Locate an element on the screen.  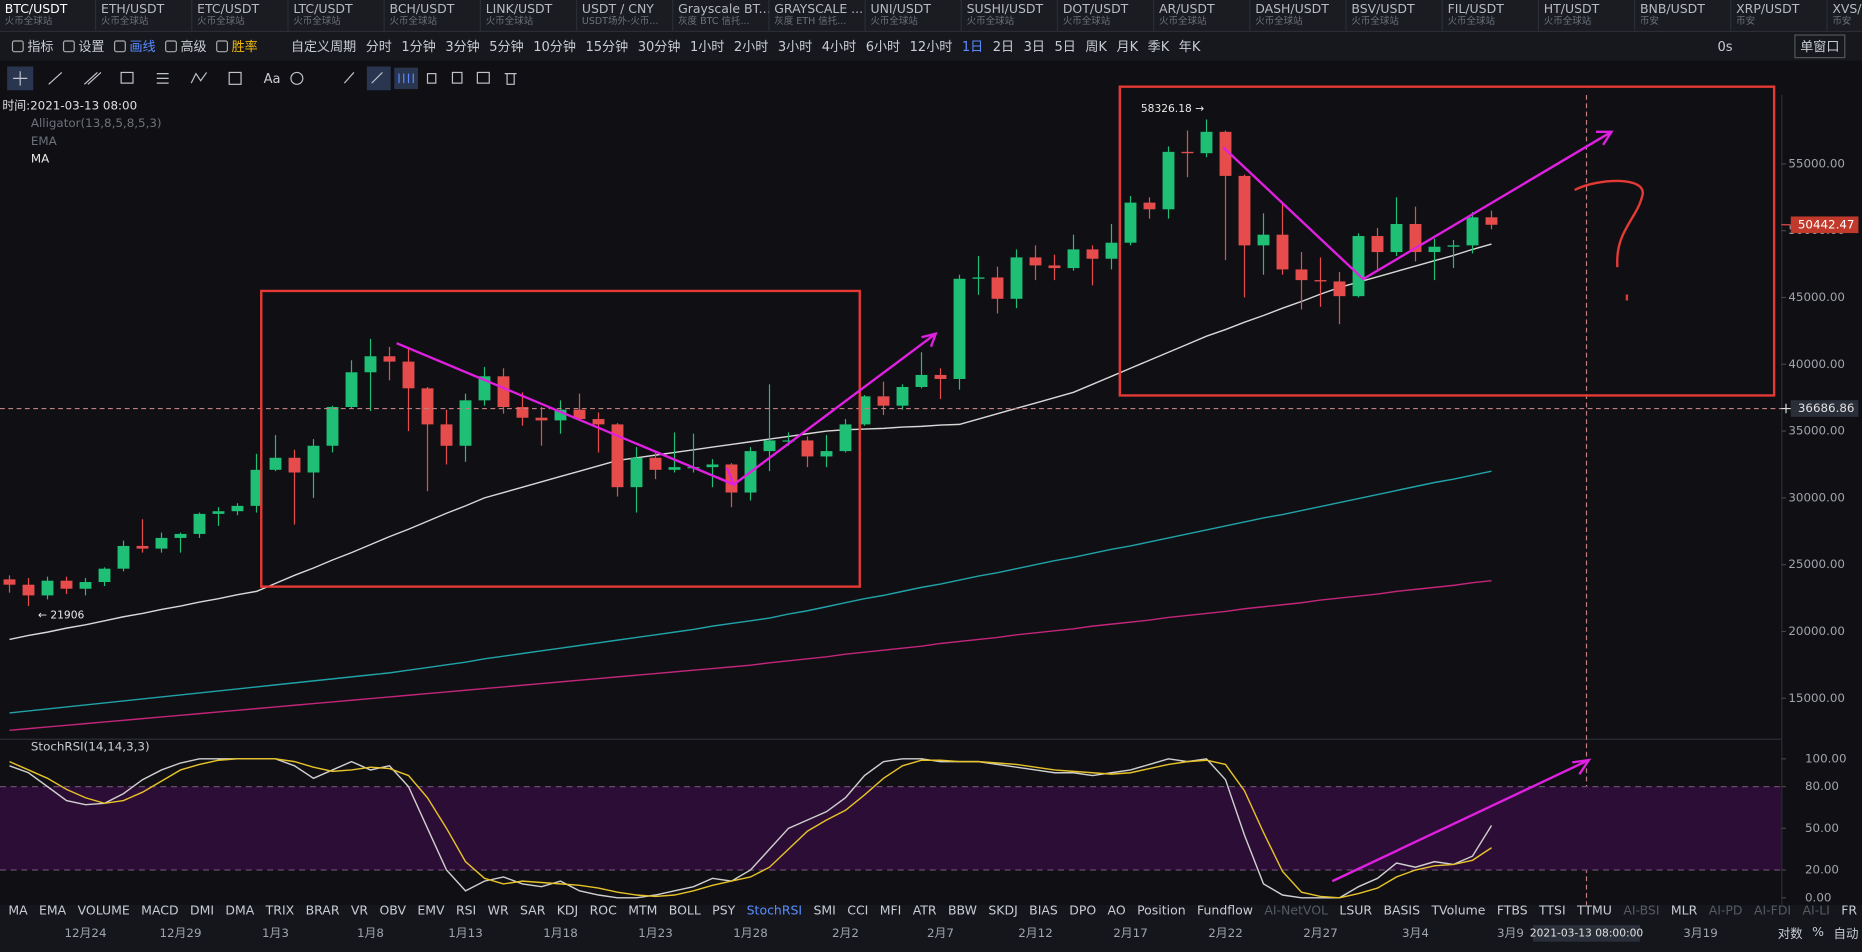
indicator-button: DMA is located at coordinates (240, 910).